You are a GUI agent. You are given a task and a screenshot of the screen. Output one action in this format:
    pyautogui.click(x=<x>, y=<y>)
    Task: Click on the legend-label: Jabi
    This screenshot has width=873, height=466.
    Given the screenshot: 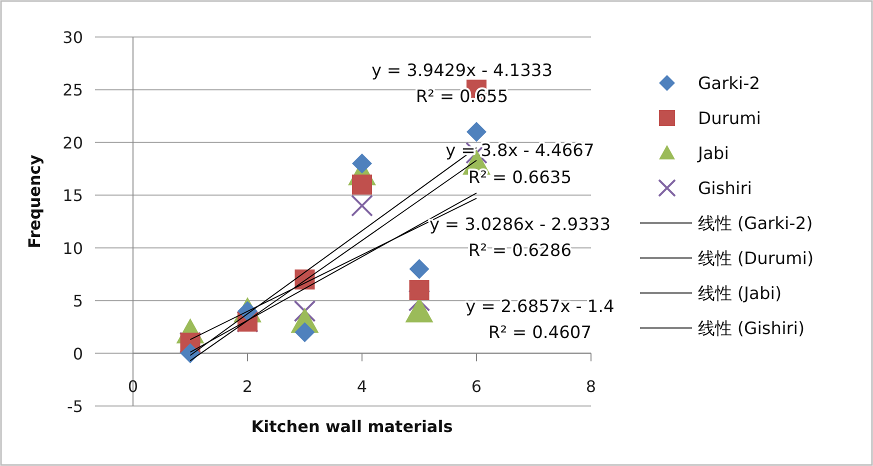 What is the action you would take?
    pyautogui.click(x=713, y=154)
    